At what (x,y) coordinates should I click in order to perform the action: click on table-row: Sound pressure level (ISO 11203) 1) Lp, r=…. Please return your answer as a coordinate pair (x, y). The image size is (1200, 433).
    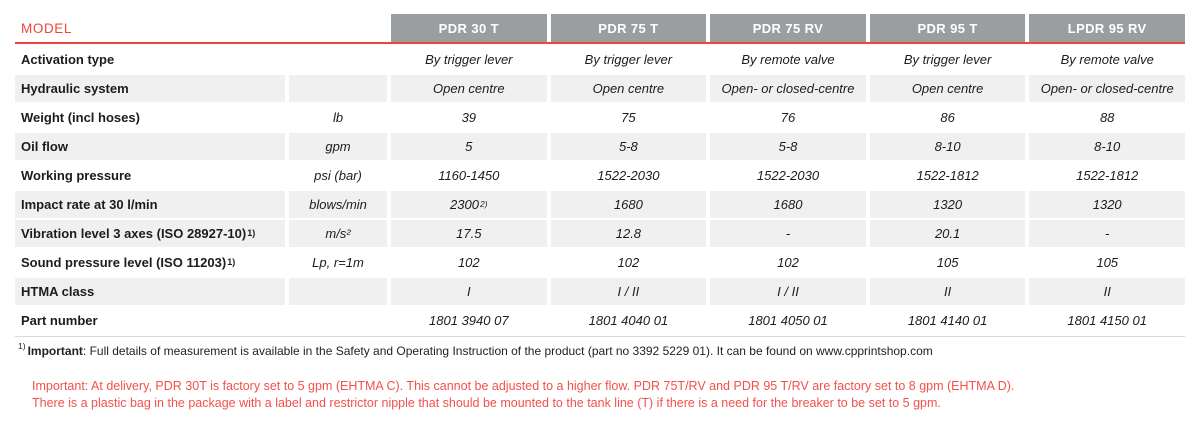
    Looking at the image, I should click on (600, 262).